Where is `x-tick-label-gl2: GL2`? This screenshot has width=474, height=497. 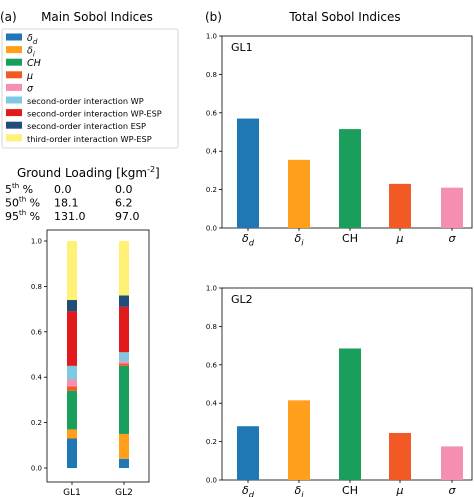
x-tick-label-gl2: GL2 is located at coordinates (124, 492).